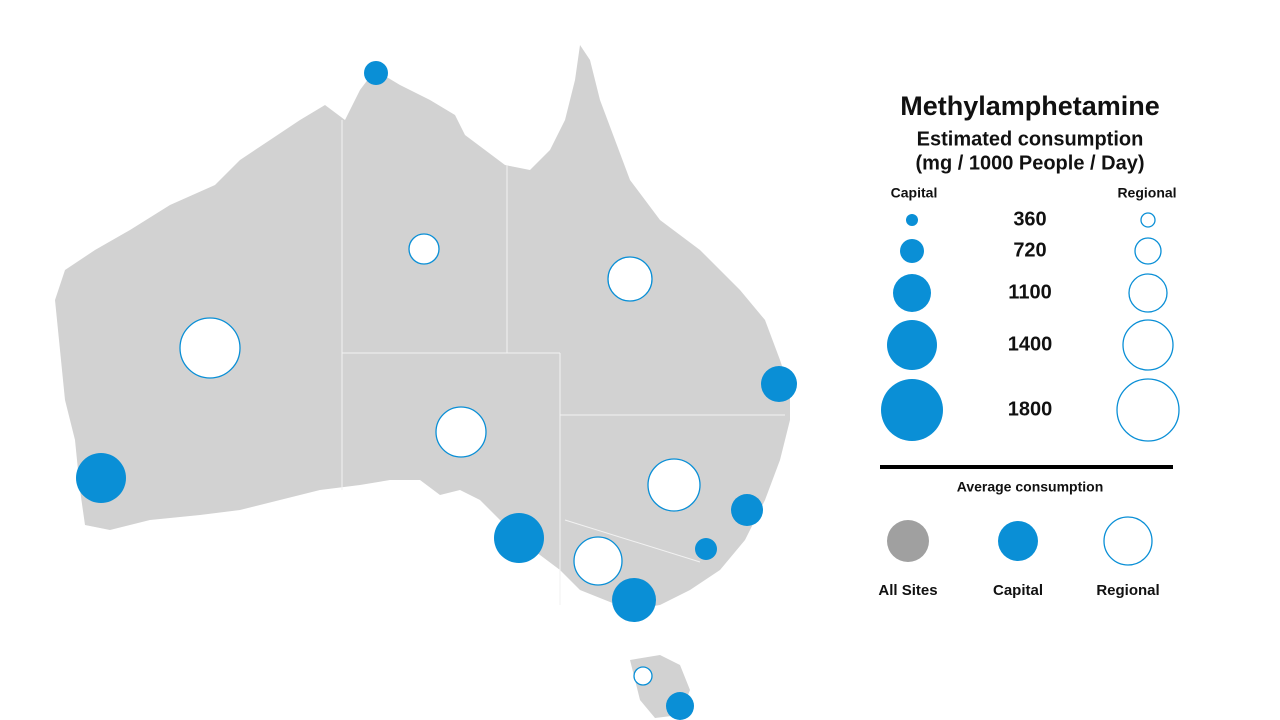 The image size is (1280, 720). I want to click on legend-subtitle: (mg / 1000 People / Day), so click(1030, 163).